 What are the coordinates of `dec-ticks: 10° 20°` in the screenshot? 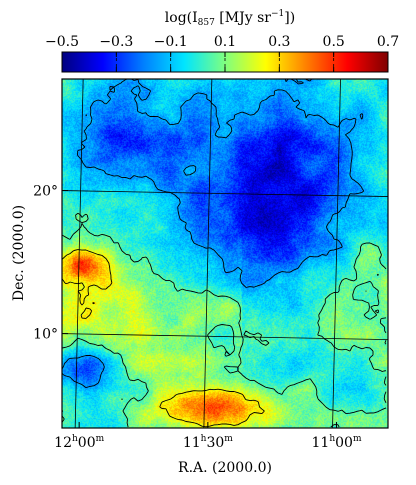 It's located at (50, 263).